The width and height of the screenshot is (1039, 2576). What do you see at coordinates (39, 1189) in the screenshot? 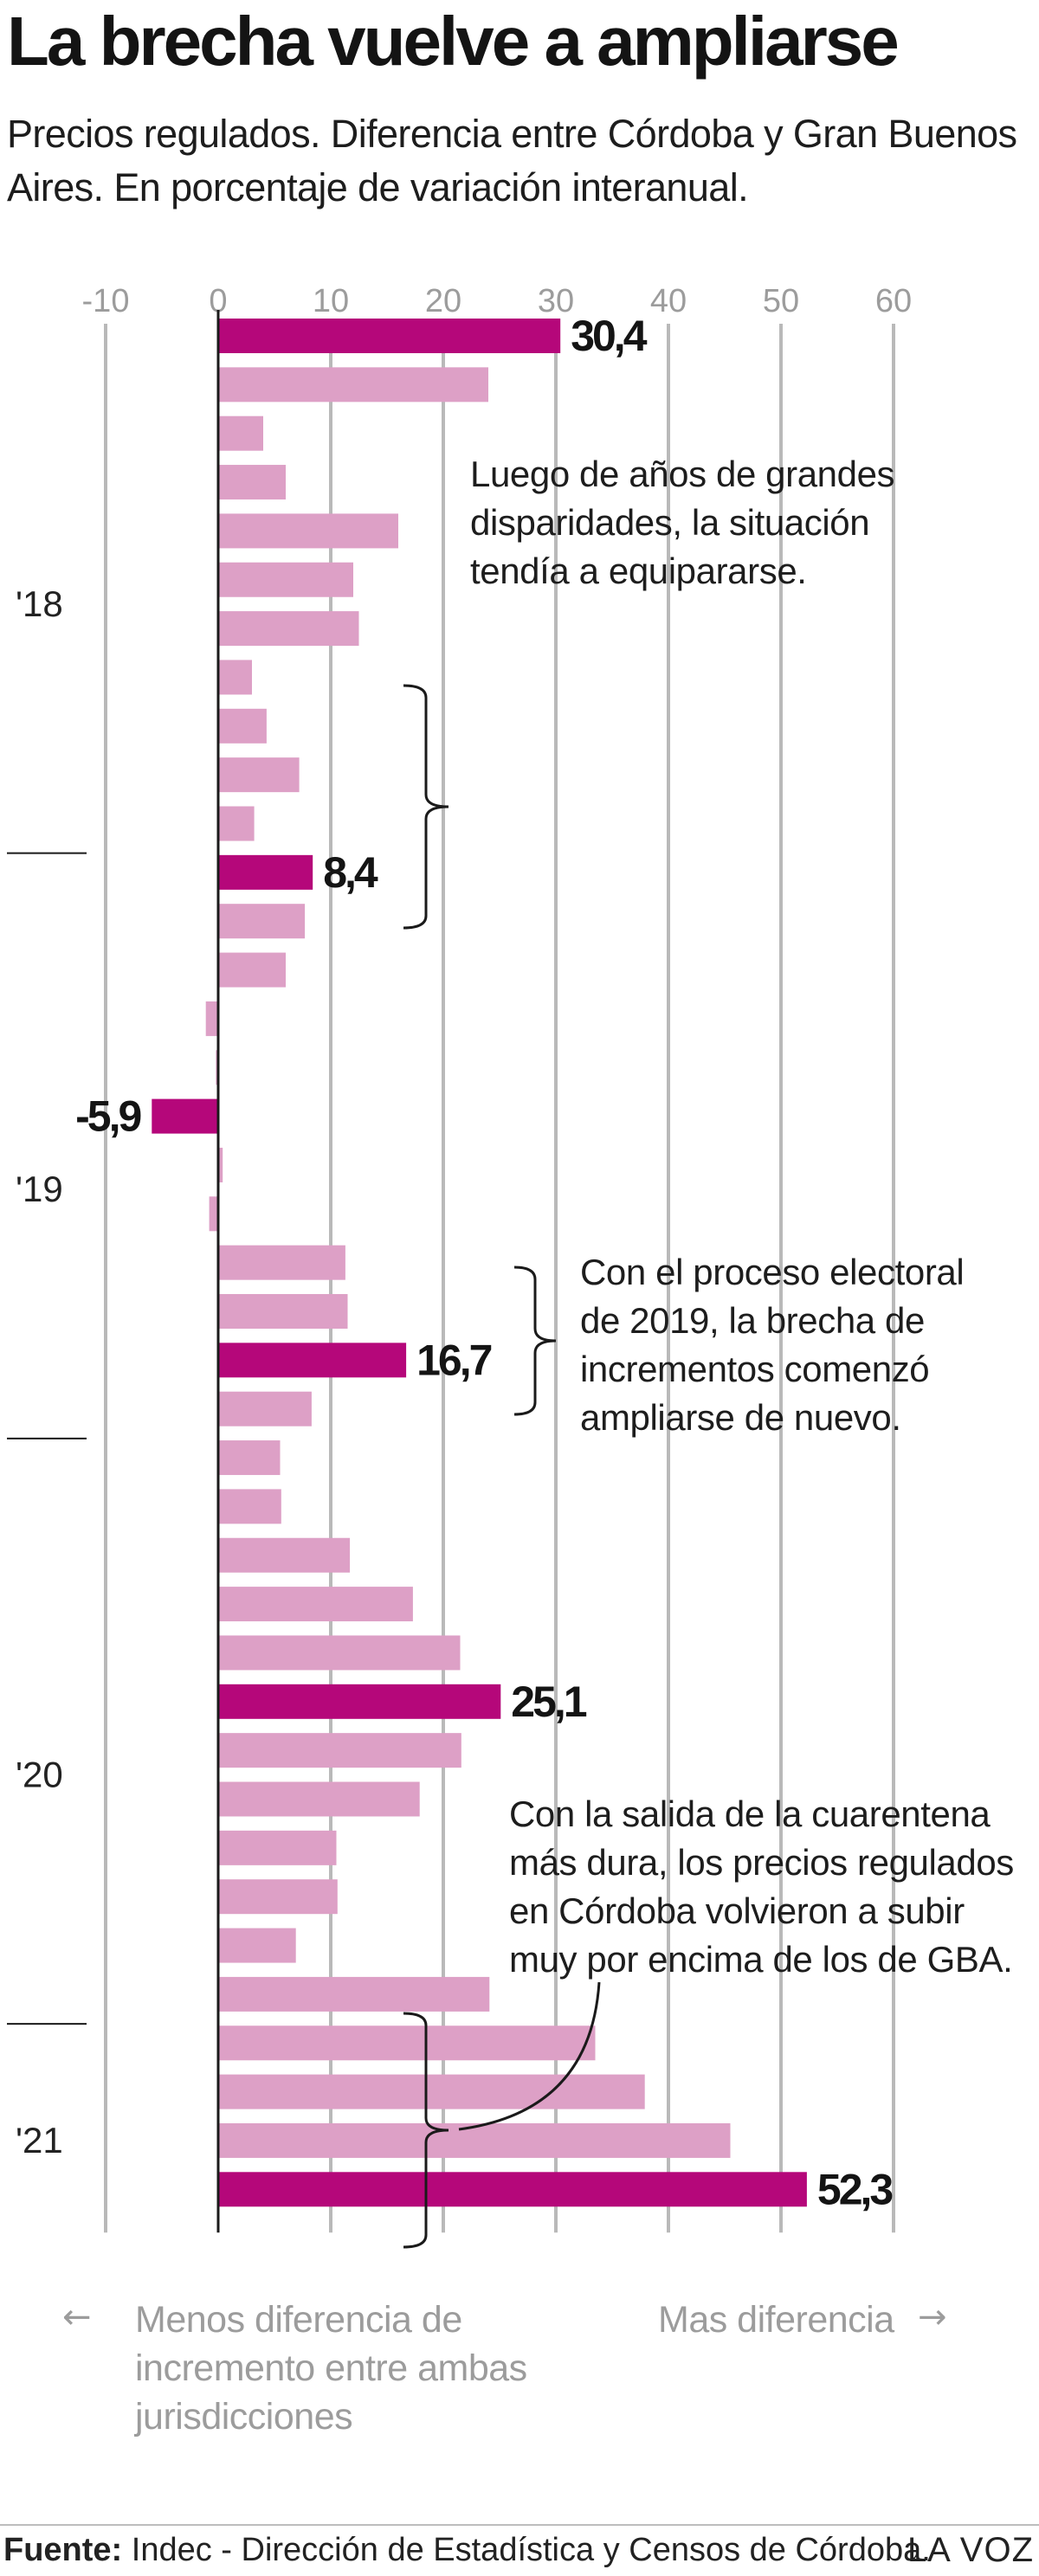
I see `year-label: '19` at bounding box center [39, 1189].